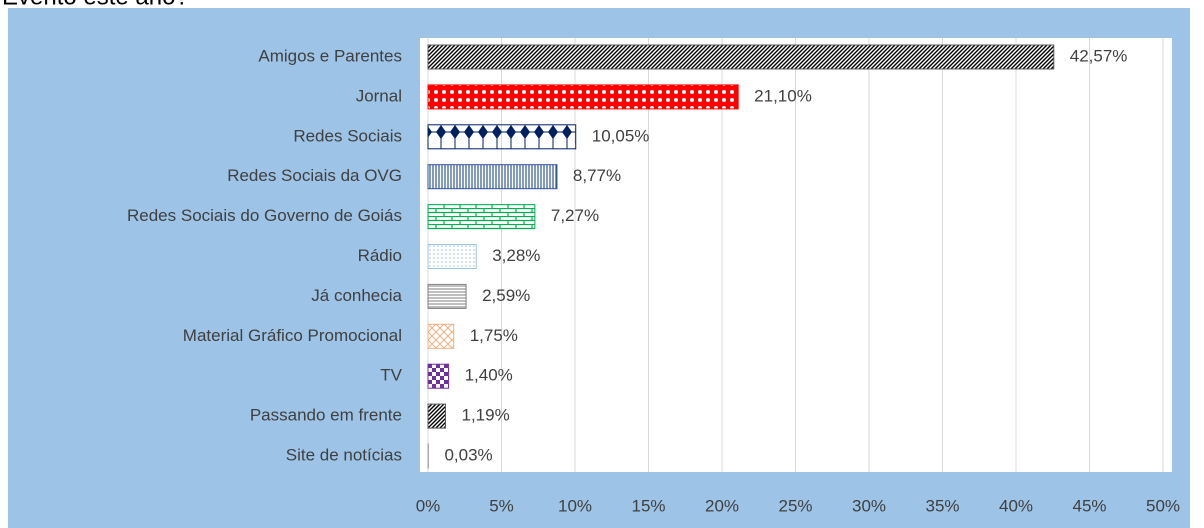 Image resolution: width=1204 pixels, height=528 pixels. Describe the element at coordinates (1163, 505) in the screenshot. I see `x-tick-label: 50%` at that location.